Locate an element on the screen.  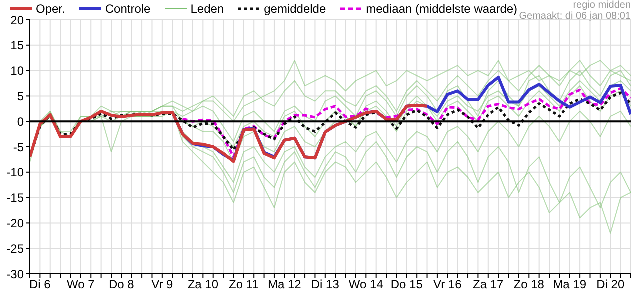
x-tick-label: Zo 18 is located at coordinates (529, 285).